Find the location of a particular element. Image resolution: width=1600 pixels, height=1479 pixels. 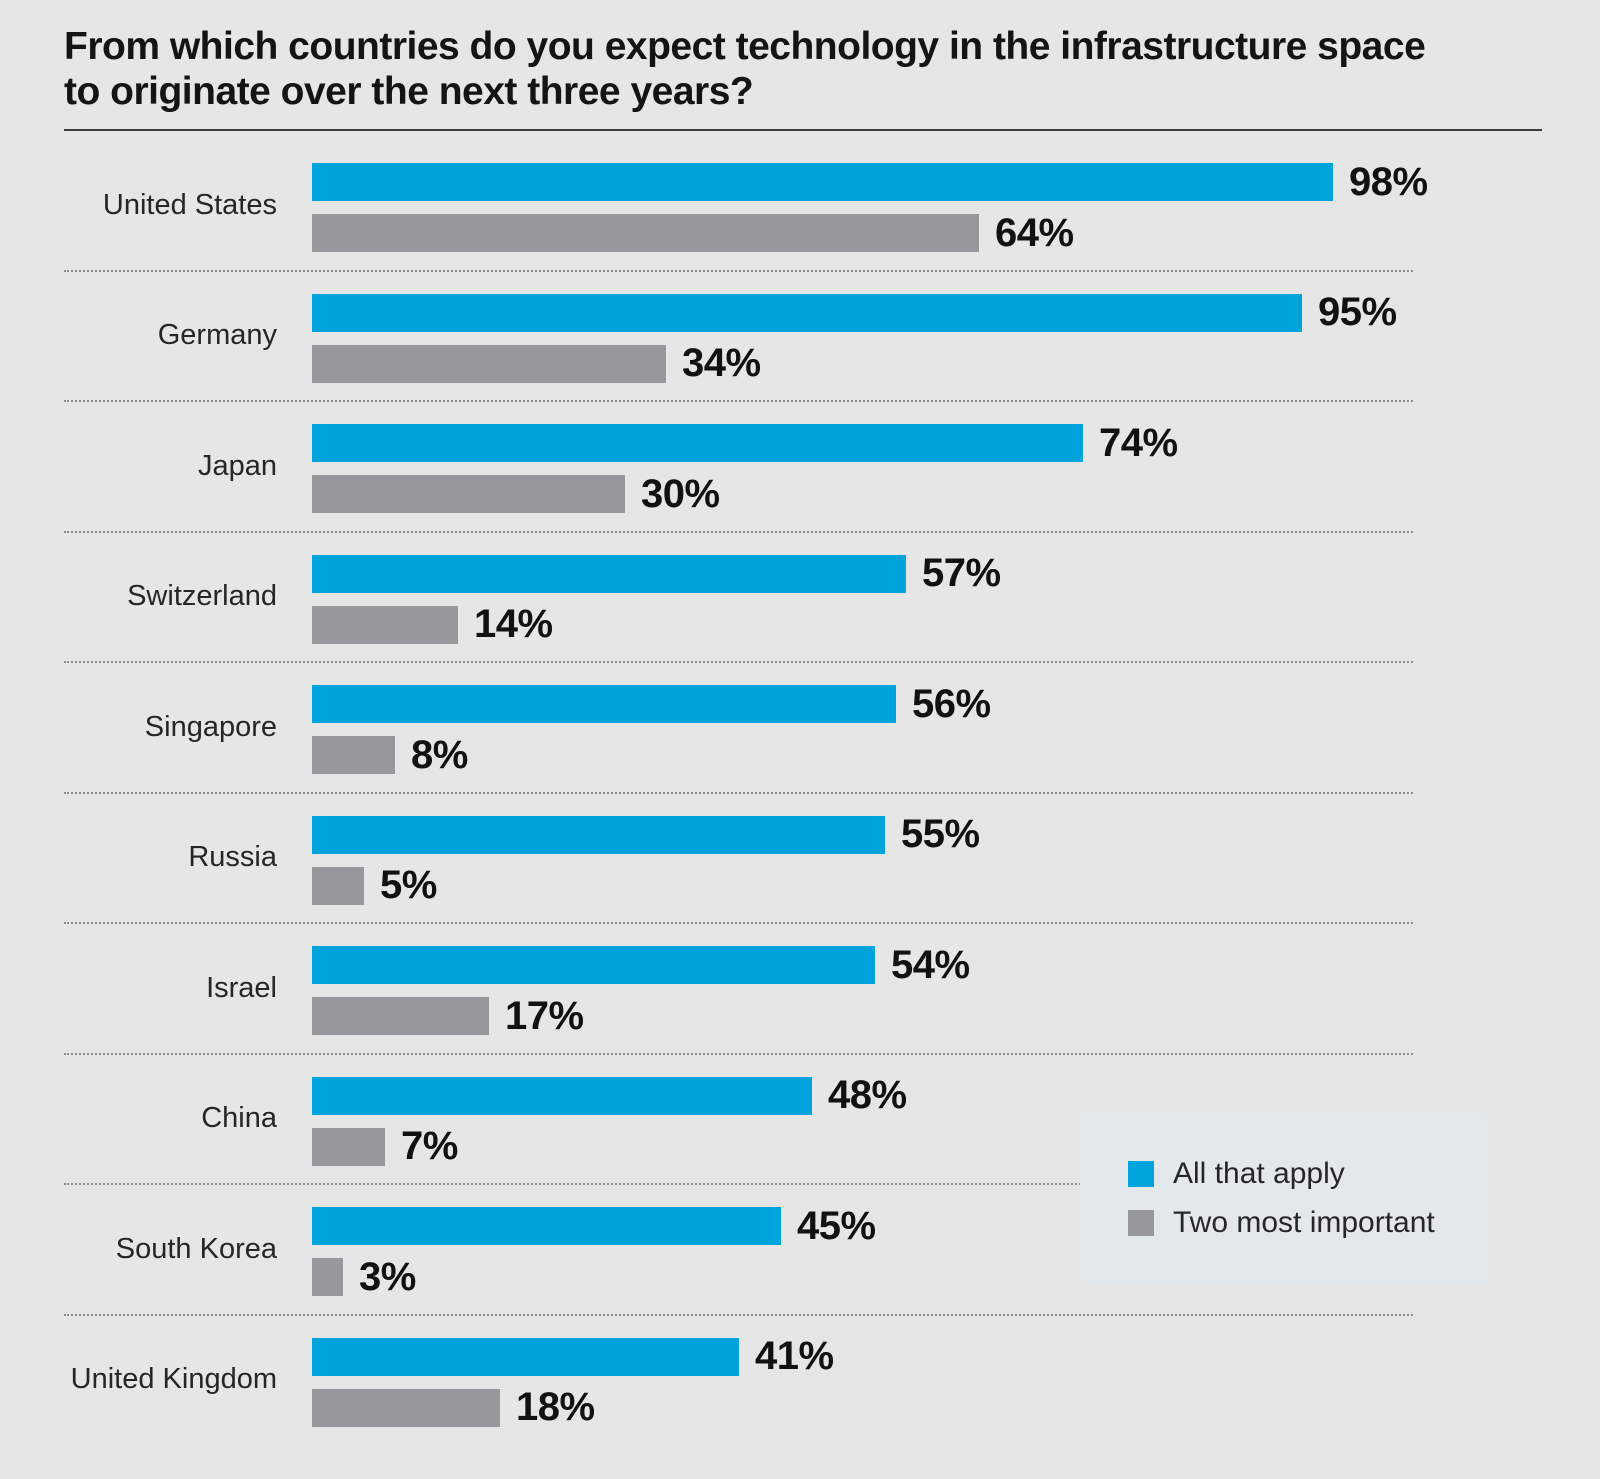

value-label-all-that-apply: 95% is located at coordinates (1357, 312).